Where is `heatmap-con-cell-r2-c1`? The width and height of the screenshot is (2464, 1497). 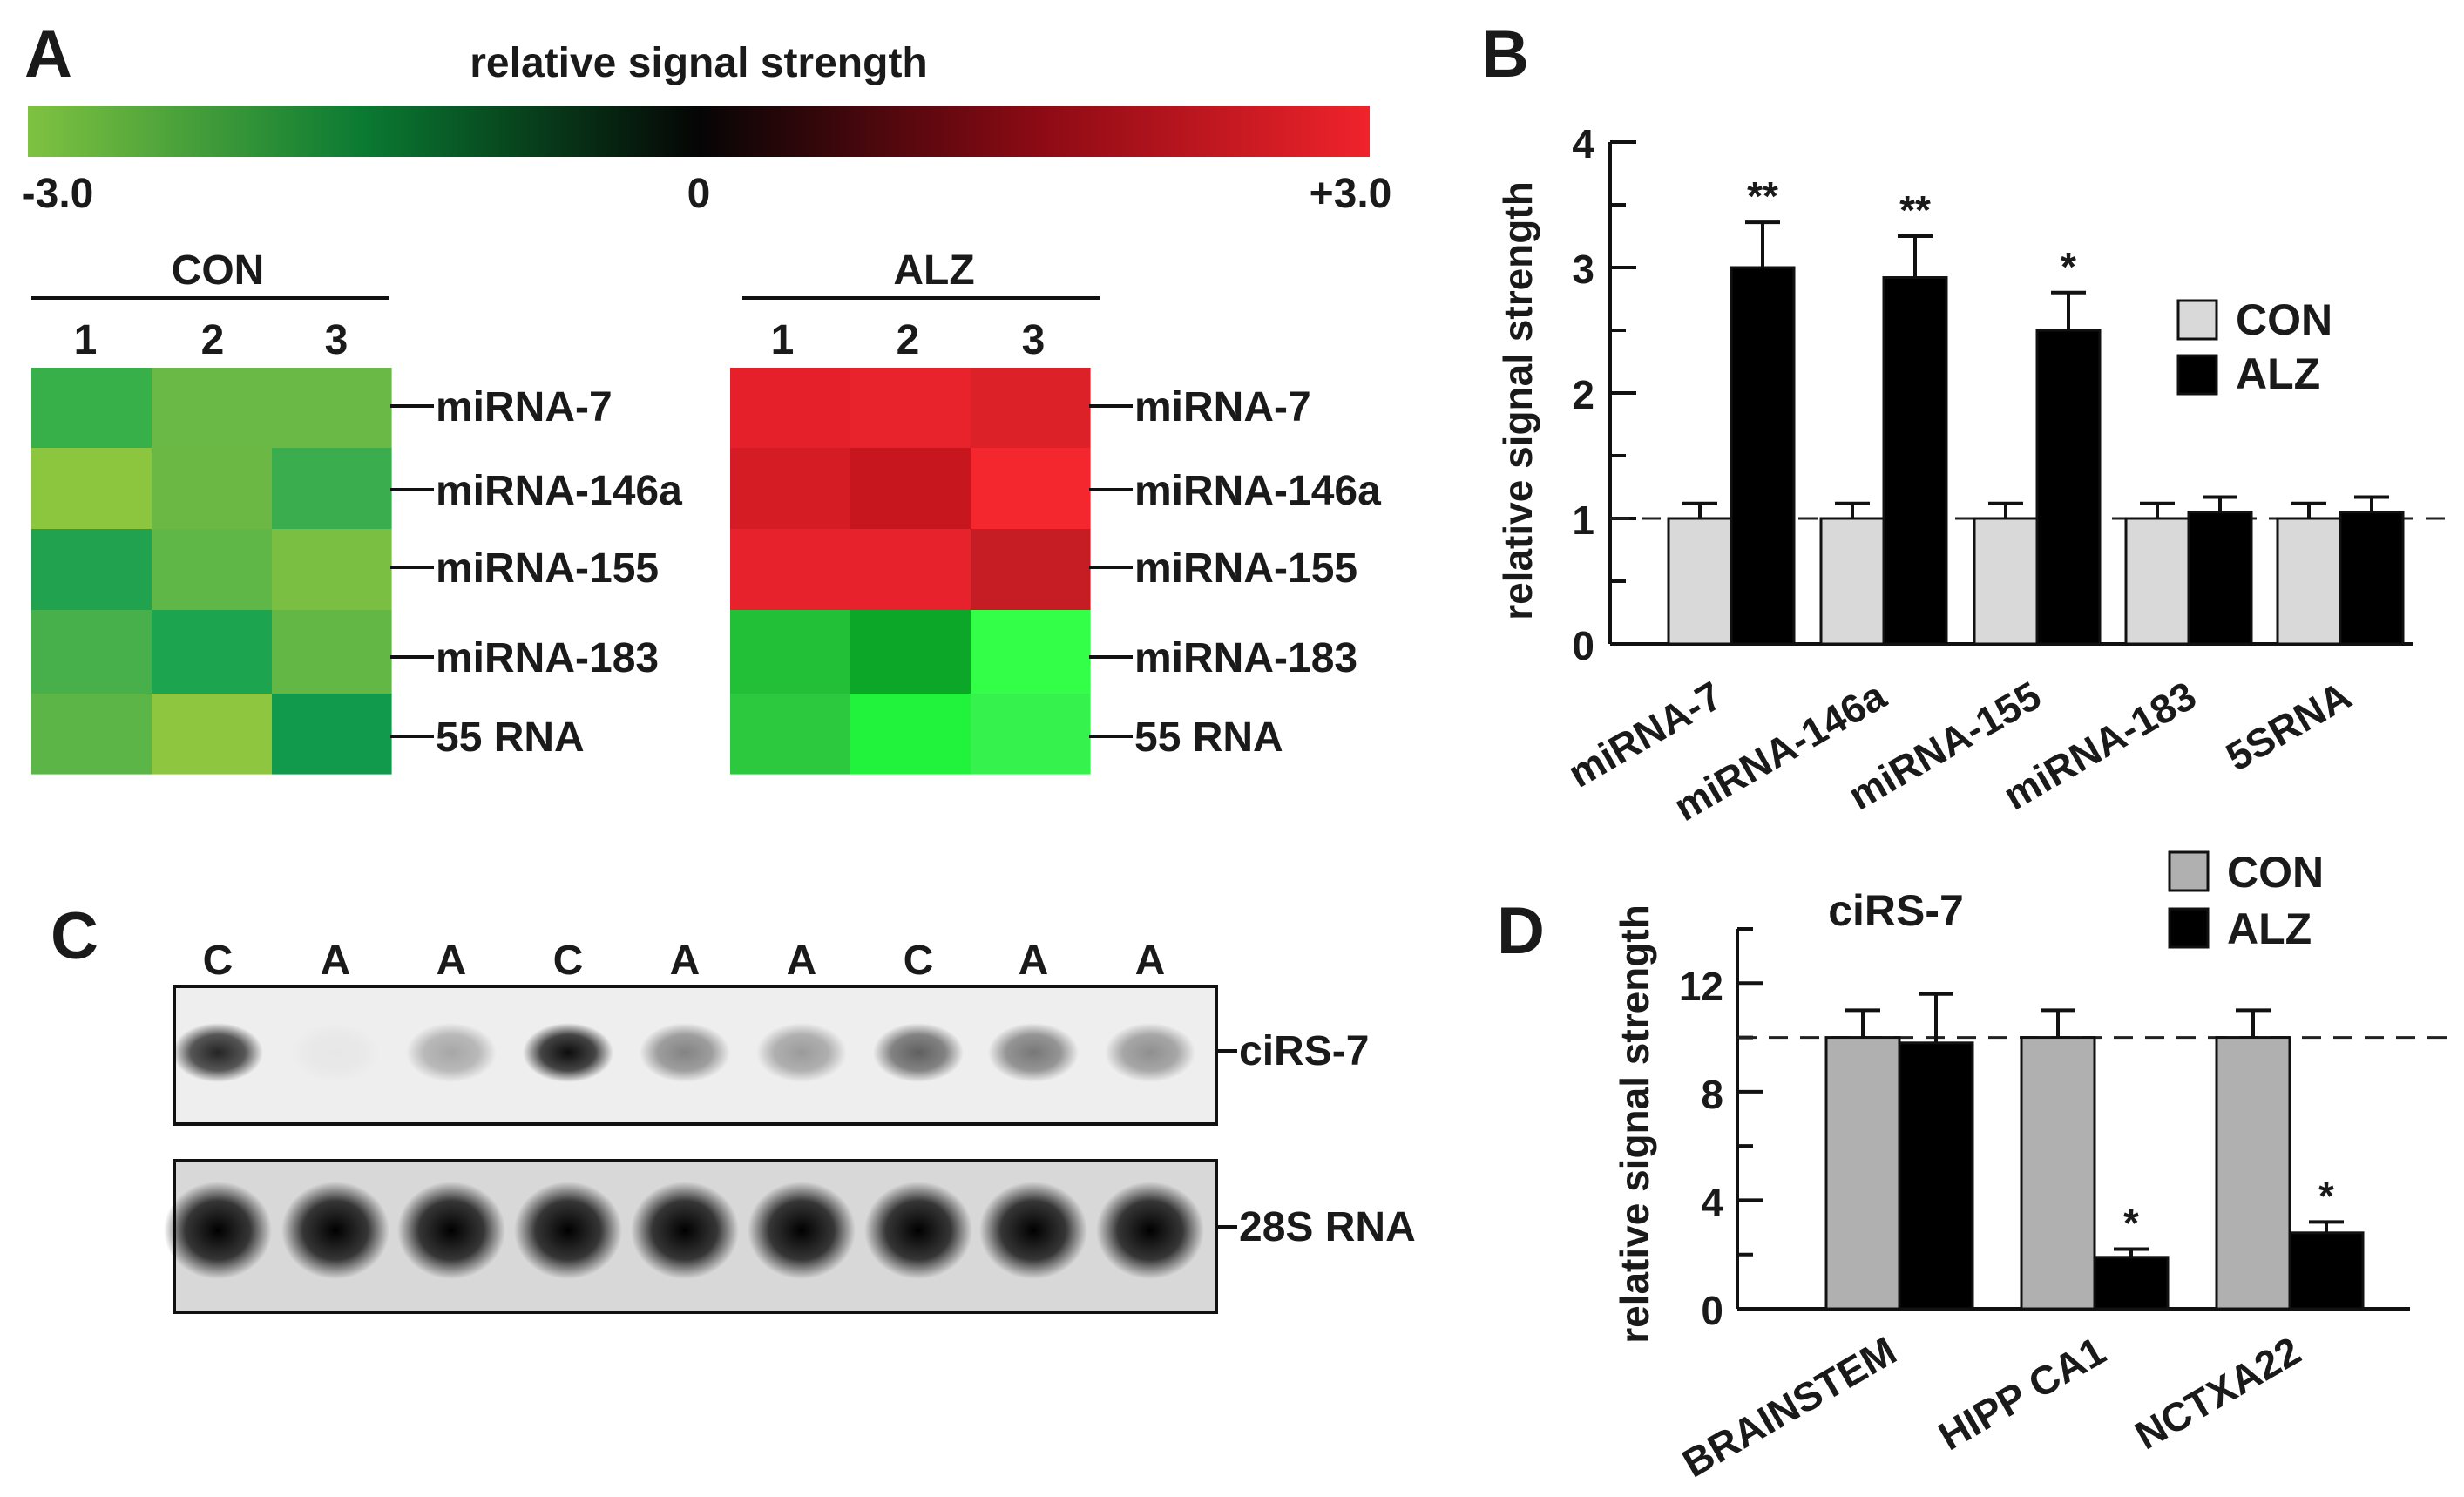
heatmap-con-cell-r2-c1 is located at coordinates (212, 570).